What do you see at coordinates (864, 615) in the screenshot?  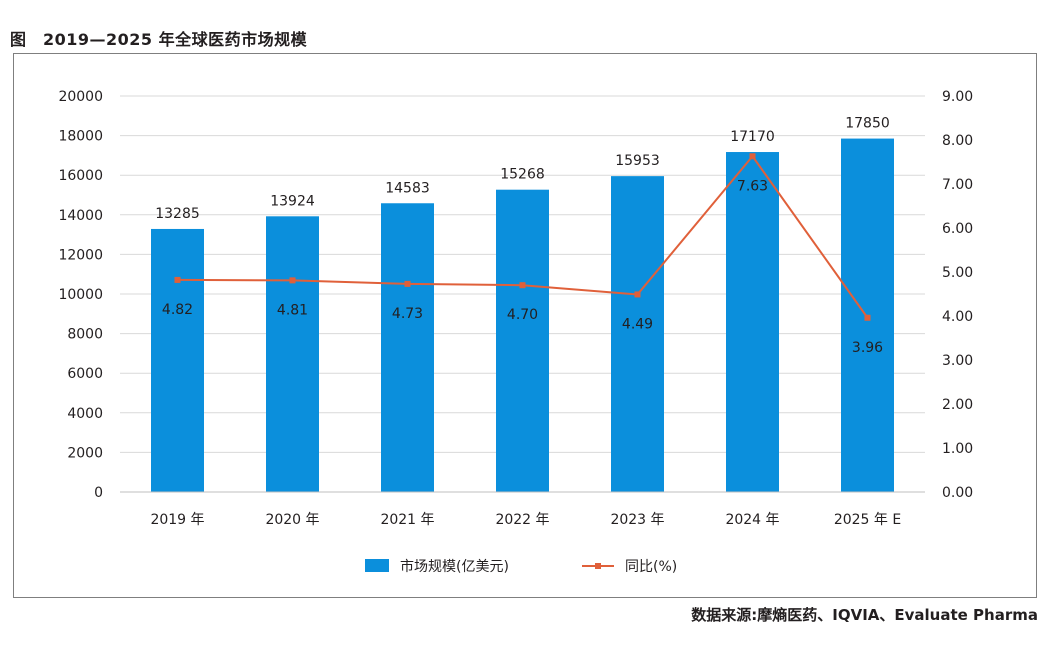 I see `data-source-note: 数据来源:摩熵医药、IQVIA、Evaluate Pharma` at bounding box center [864, 615].